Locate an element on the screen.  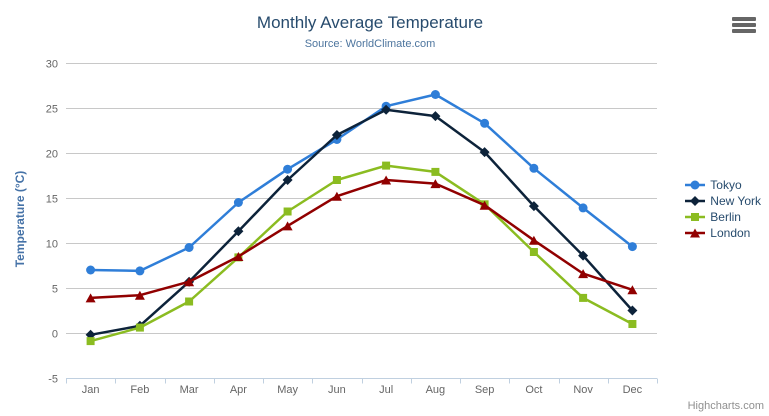
y-tick-label: 5 is located at coordinates (55, 290).